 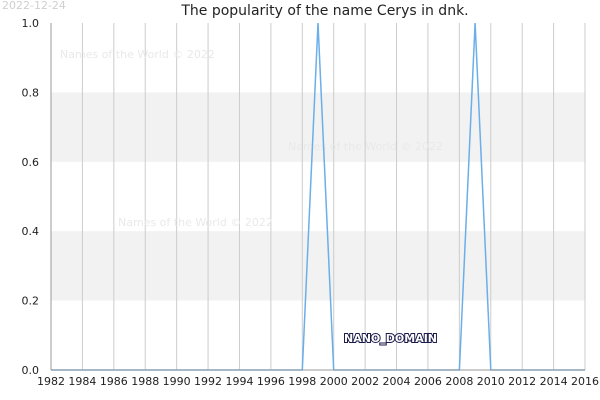 What do you see at coordinates (428, 381) in the screenshot?
I see `x-tick-label: 2006` at bounding box center [428, 381].